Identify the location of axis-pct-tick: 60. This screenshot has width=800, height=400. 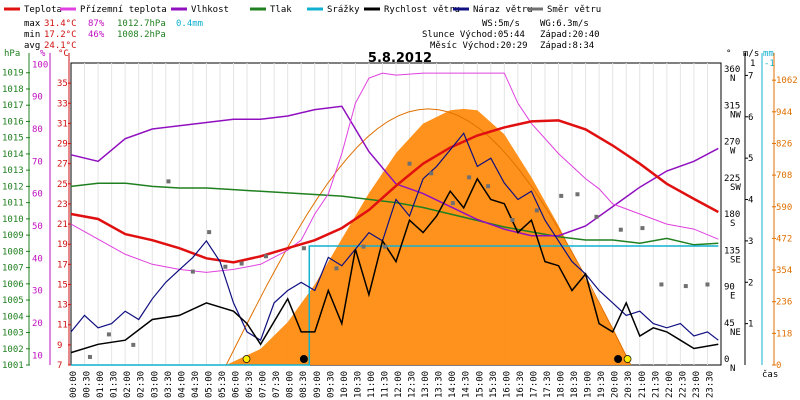
(37, 195).